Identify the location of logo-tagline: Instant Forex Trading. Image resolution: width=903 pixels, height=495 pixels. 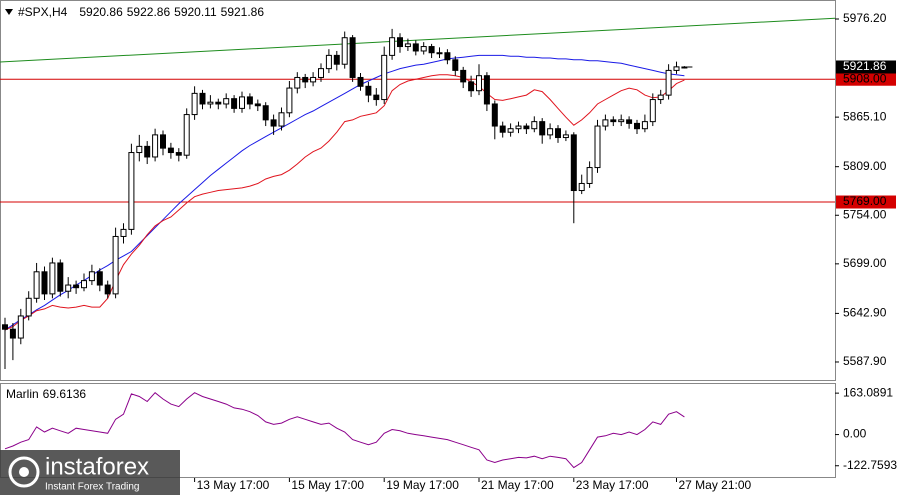
(92, 487).